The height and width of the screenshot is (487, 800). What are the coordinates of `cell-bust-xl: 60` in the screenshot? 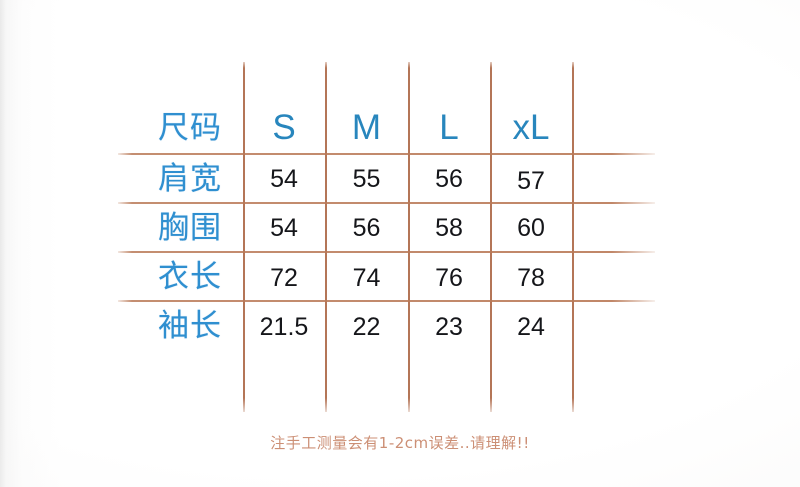 It's located at (531, 227).